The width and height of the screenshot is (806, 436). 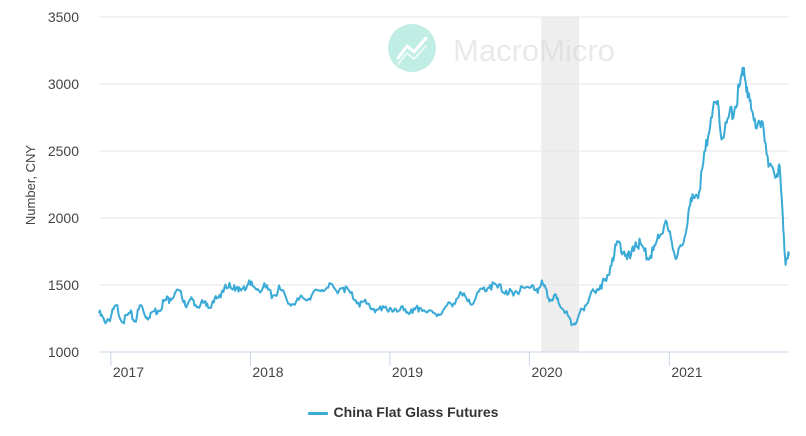 I want to click on legend: China Flat Glass Futures, so click(x=403, y=412).